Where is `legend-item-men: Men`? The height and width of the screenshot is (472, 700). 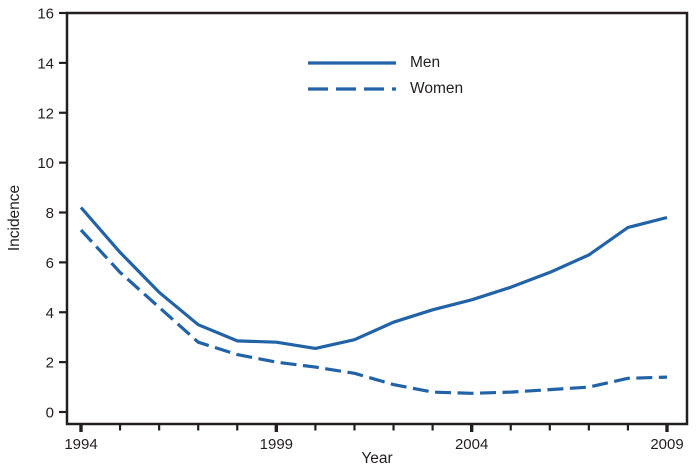 legend-item-men: Men is located at coordinates (385, 63).